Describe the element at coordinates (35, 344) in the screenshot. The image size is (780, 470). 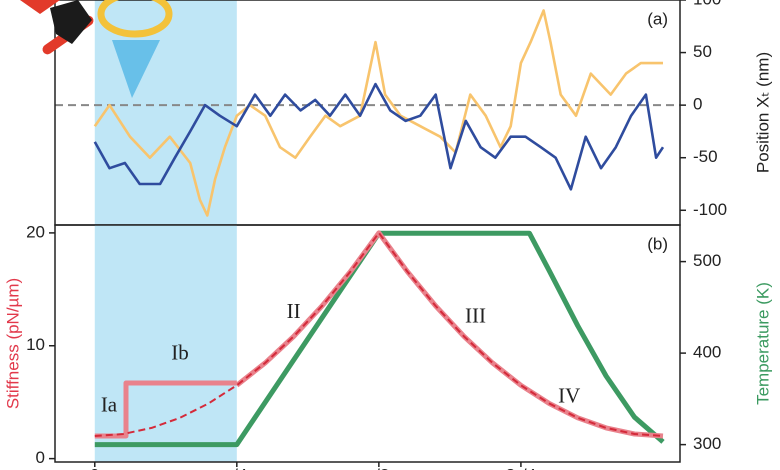
I see `y-tick-label: 10` at that location.